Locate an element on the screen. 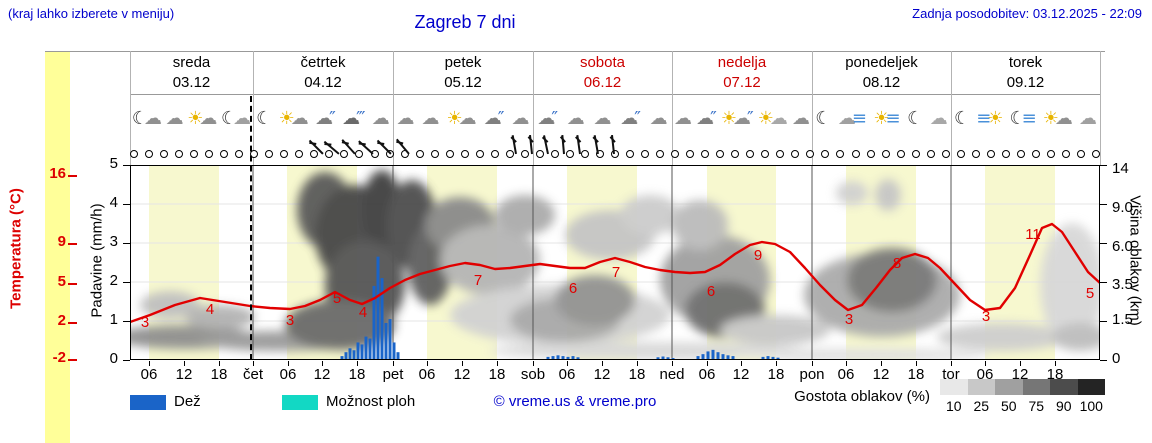 The height and width of the screenshot is (443, 1152). svg-text: 7 is located at coordinates (478, 280).